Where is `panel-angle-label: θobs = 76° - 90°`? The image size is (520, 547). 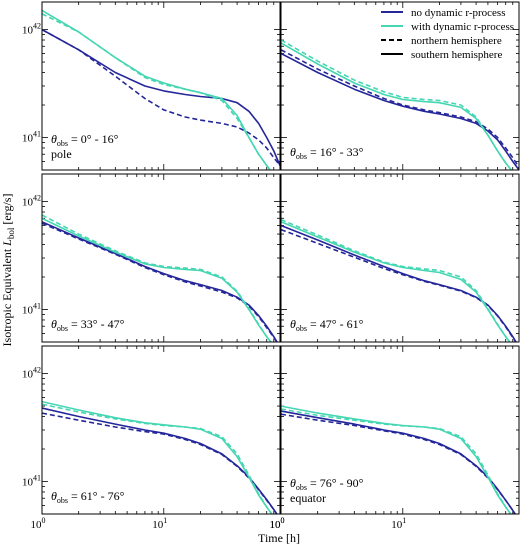 panel-angle-label: θobs = 76° - 90° is located at coordinates (327, 484).